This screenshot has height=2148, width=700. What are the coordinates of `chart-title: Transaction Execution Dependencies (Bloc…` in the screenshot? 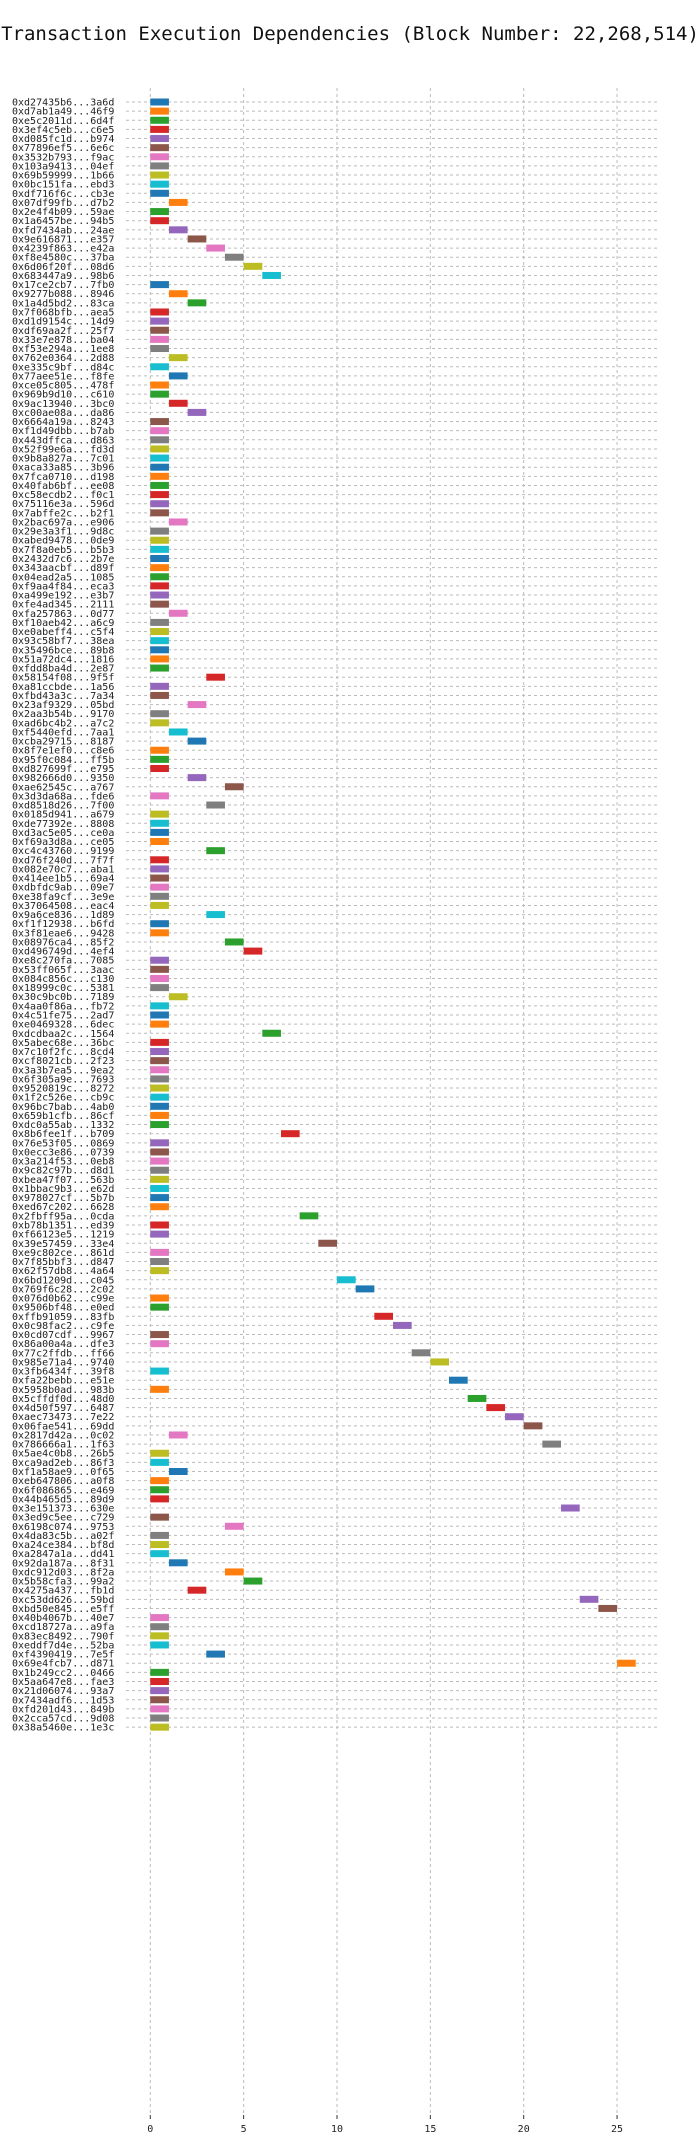 It's located at (350, 34).